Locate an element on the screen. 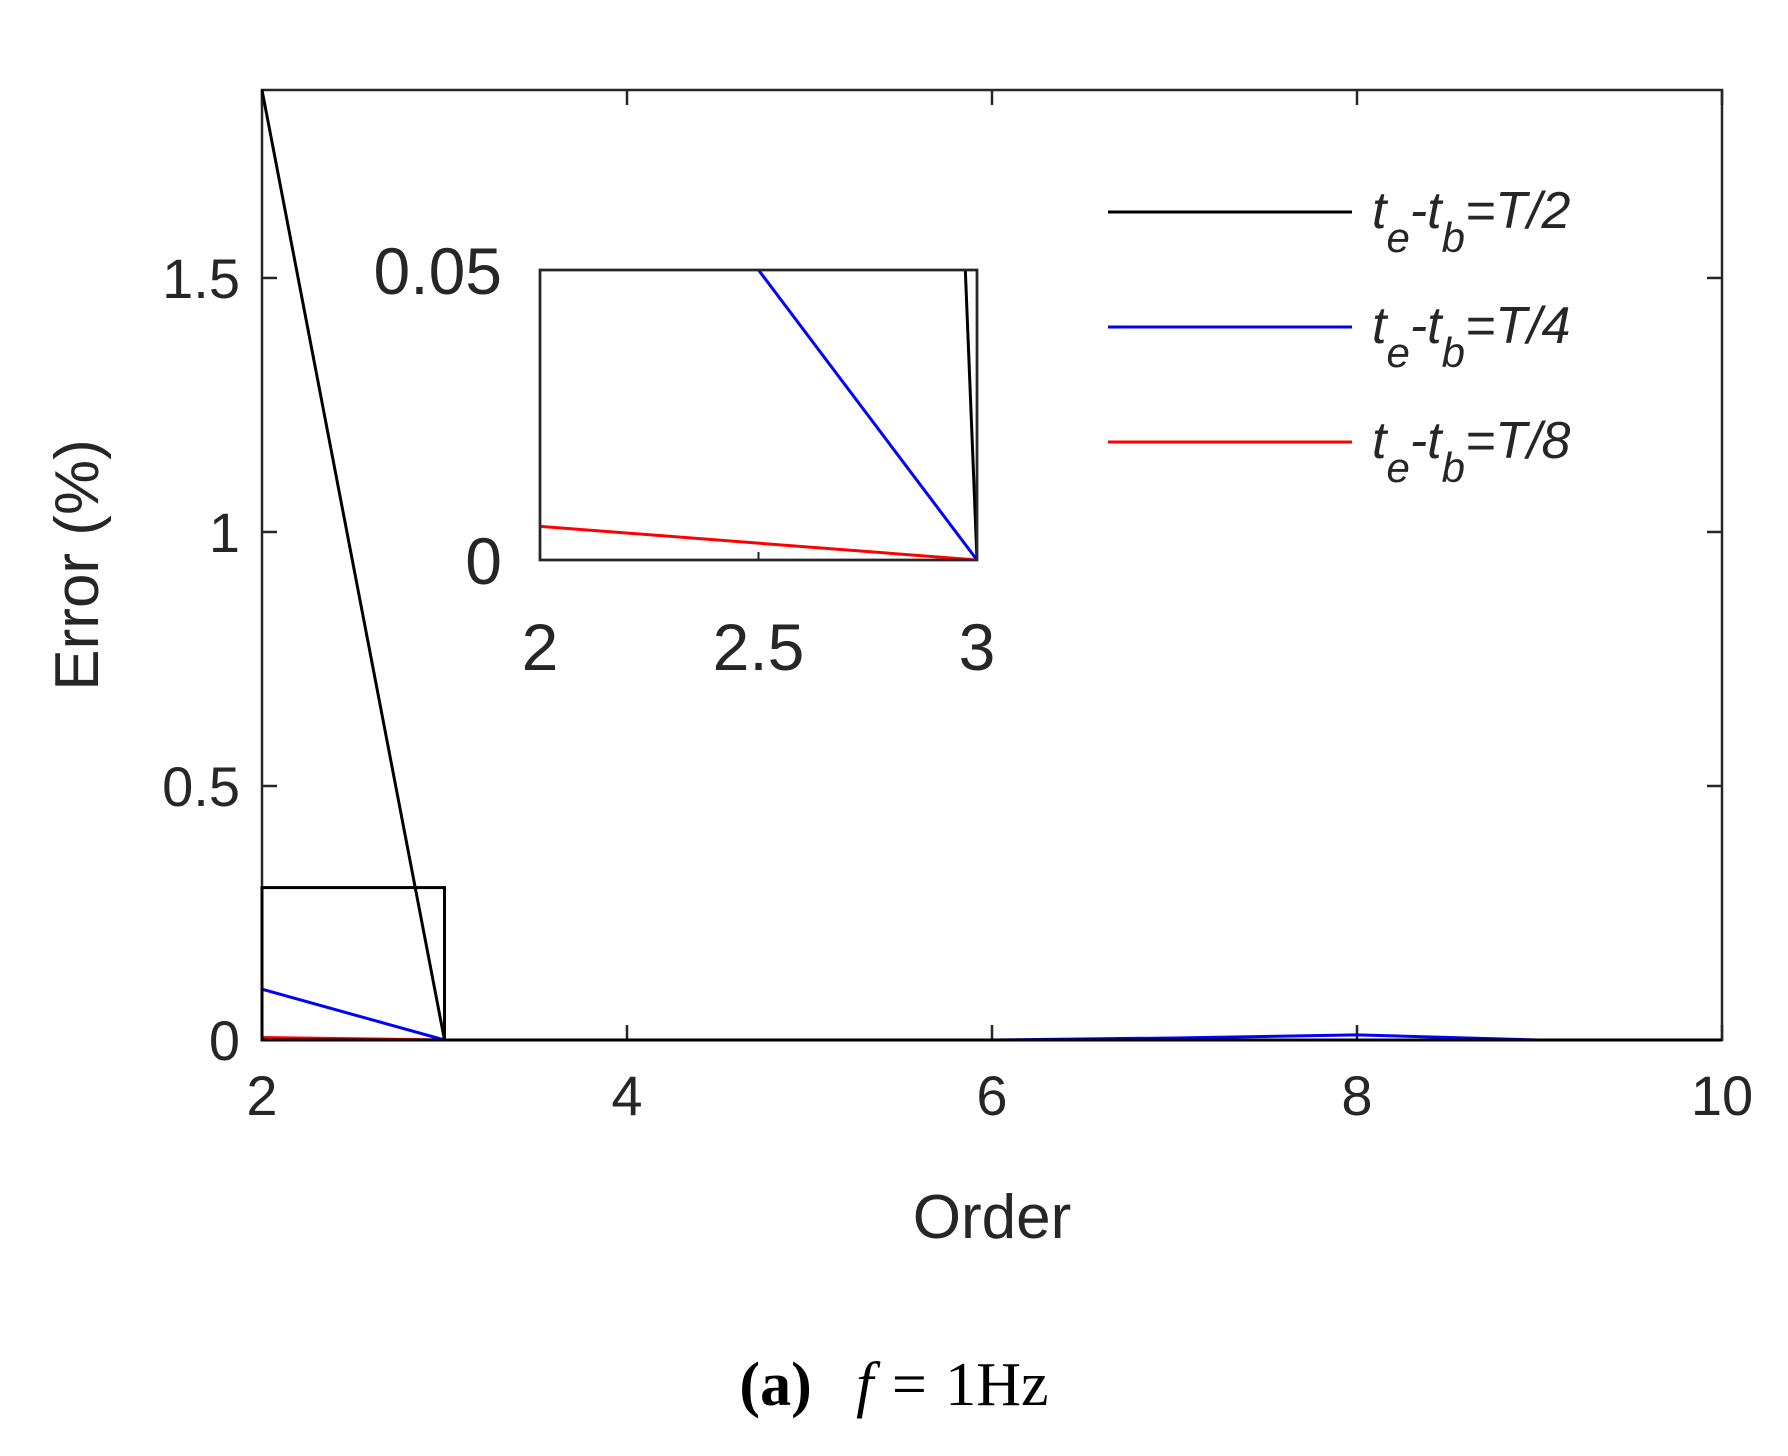 This screenshot has height=1456, width=1788. caption-value: 1Hz is located at coordinates (996, 1385).